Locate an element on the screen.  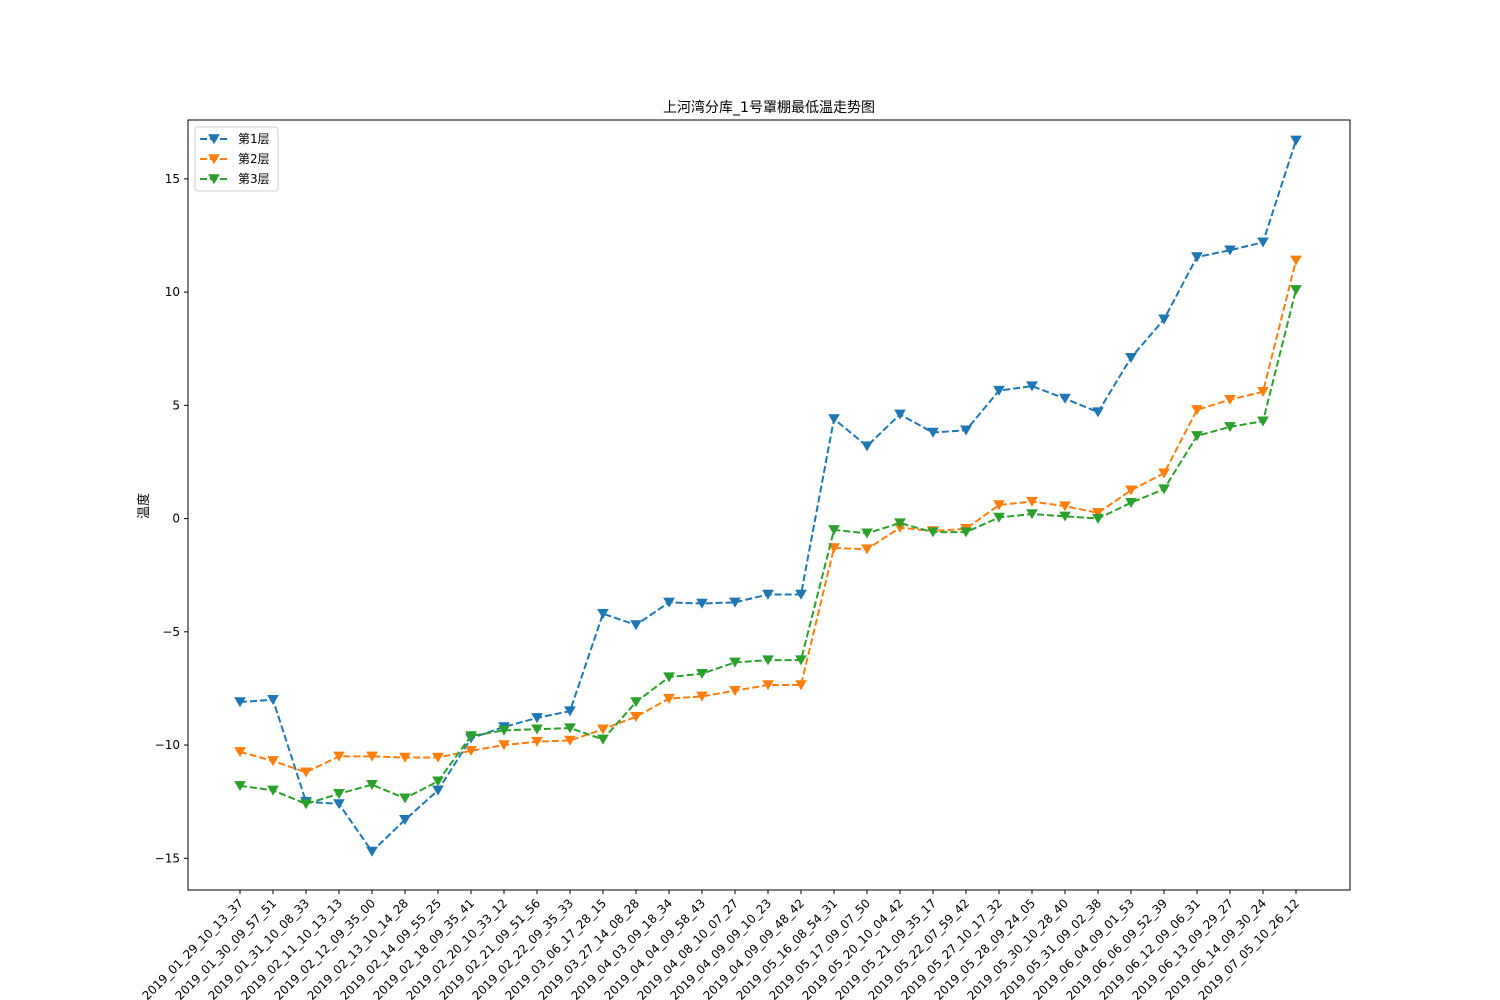
legend-item: 第1层 is located at coordinates (235, 139).